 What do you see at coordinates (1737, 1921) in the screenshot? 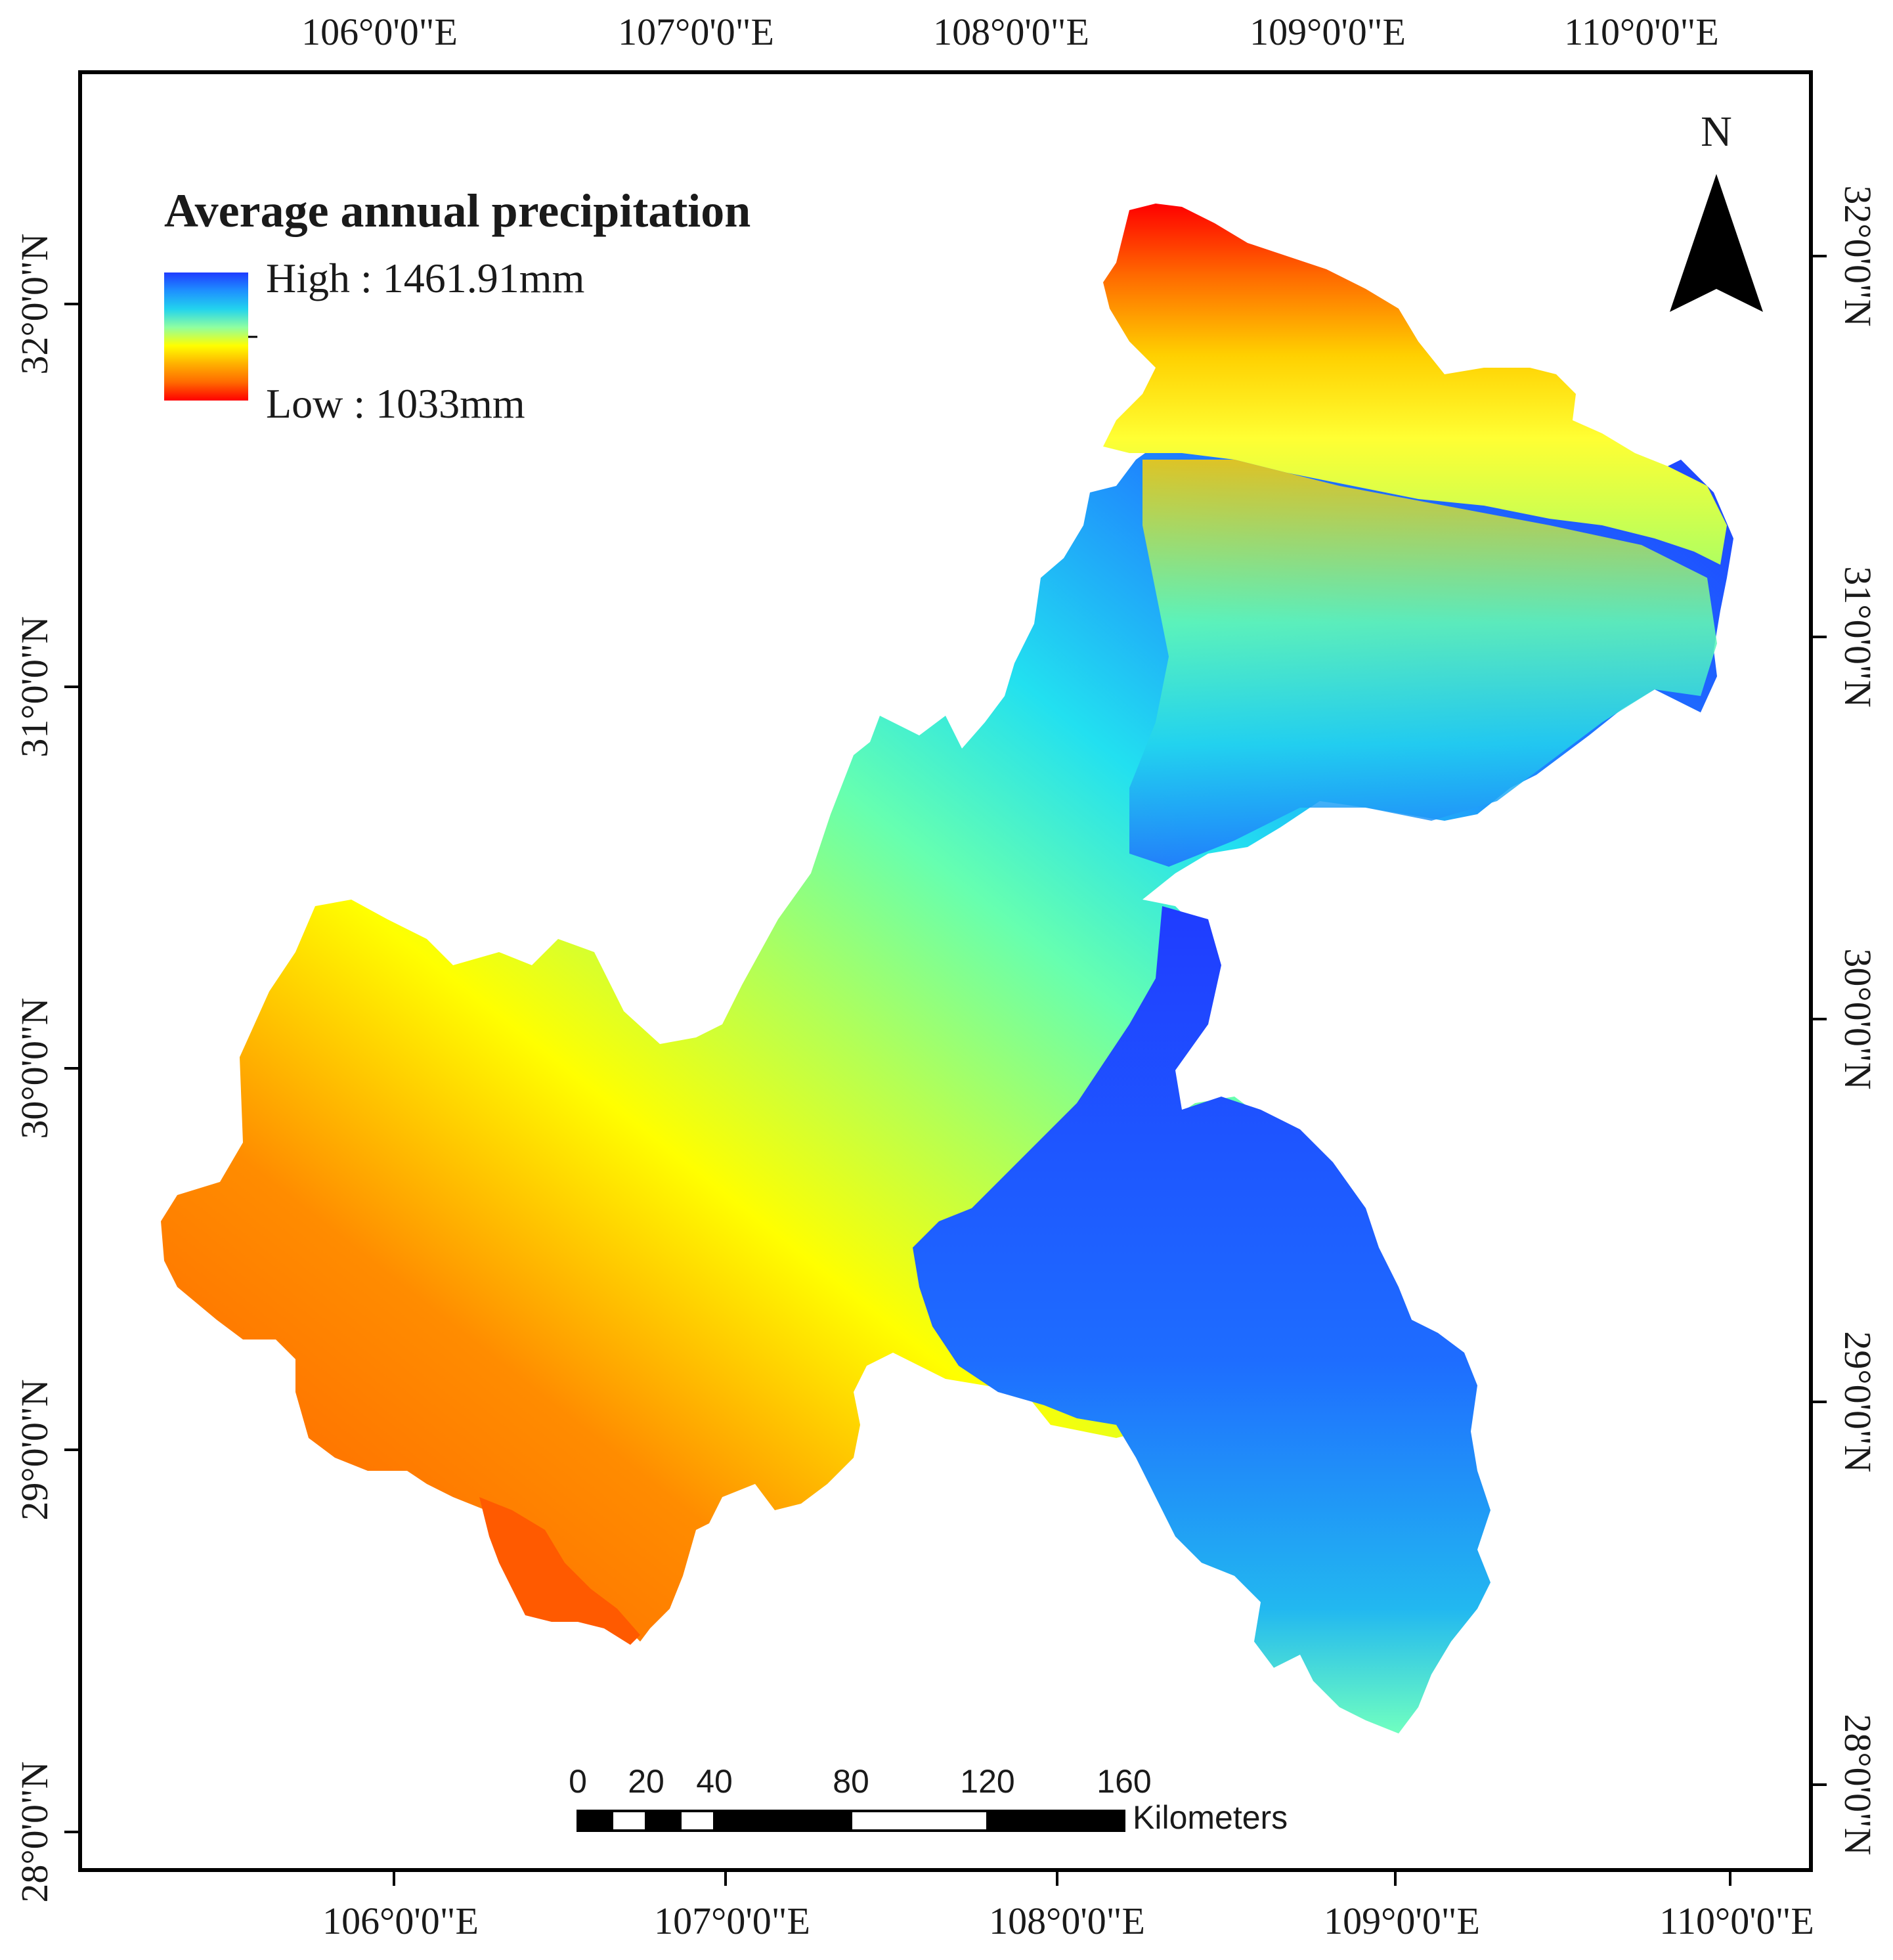
I see `bottom-longitude-label: 110°0'0"E` at bounding box center [1737, 1921].